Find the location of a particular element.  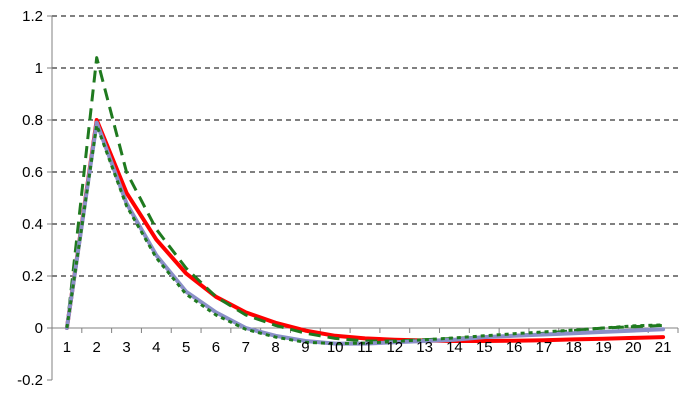

x-tick-label: 10 is located at coordinates (335, 347).